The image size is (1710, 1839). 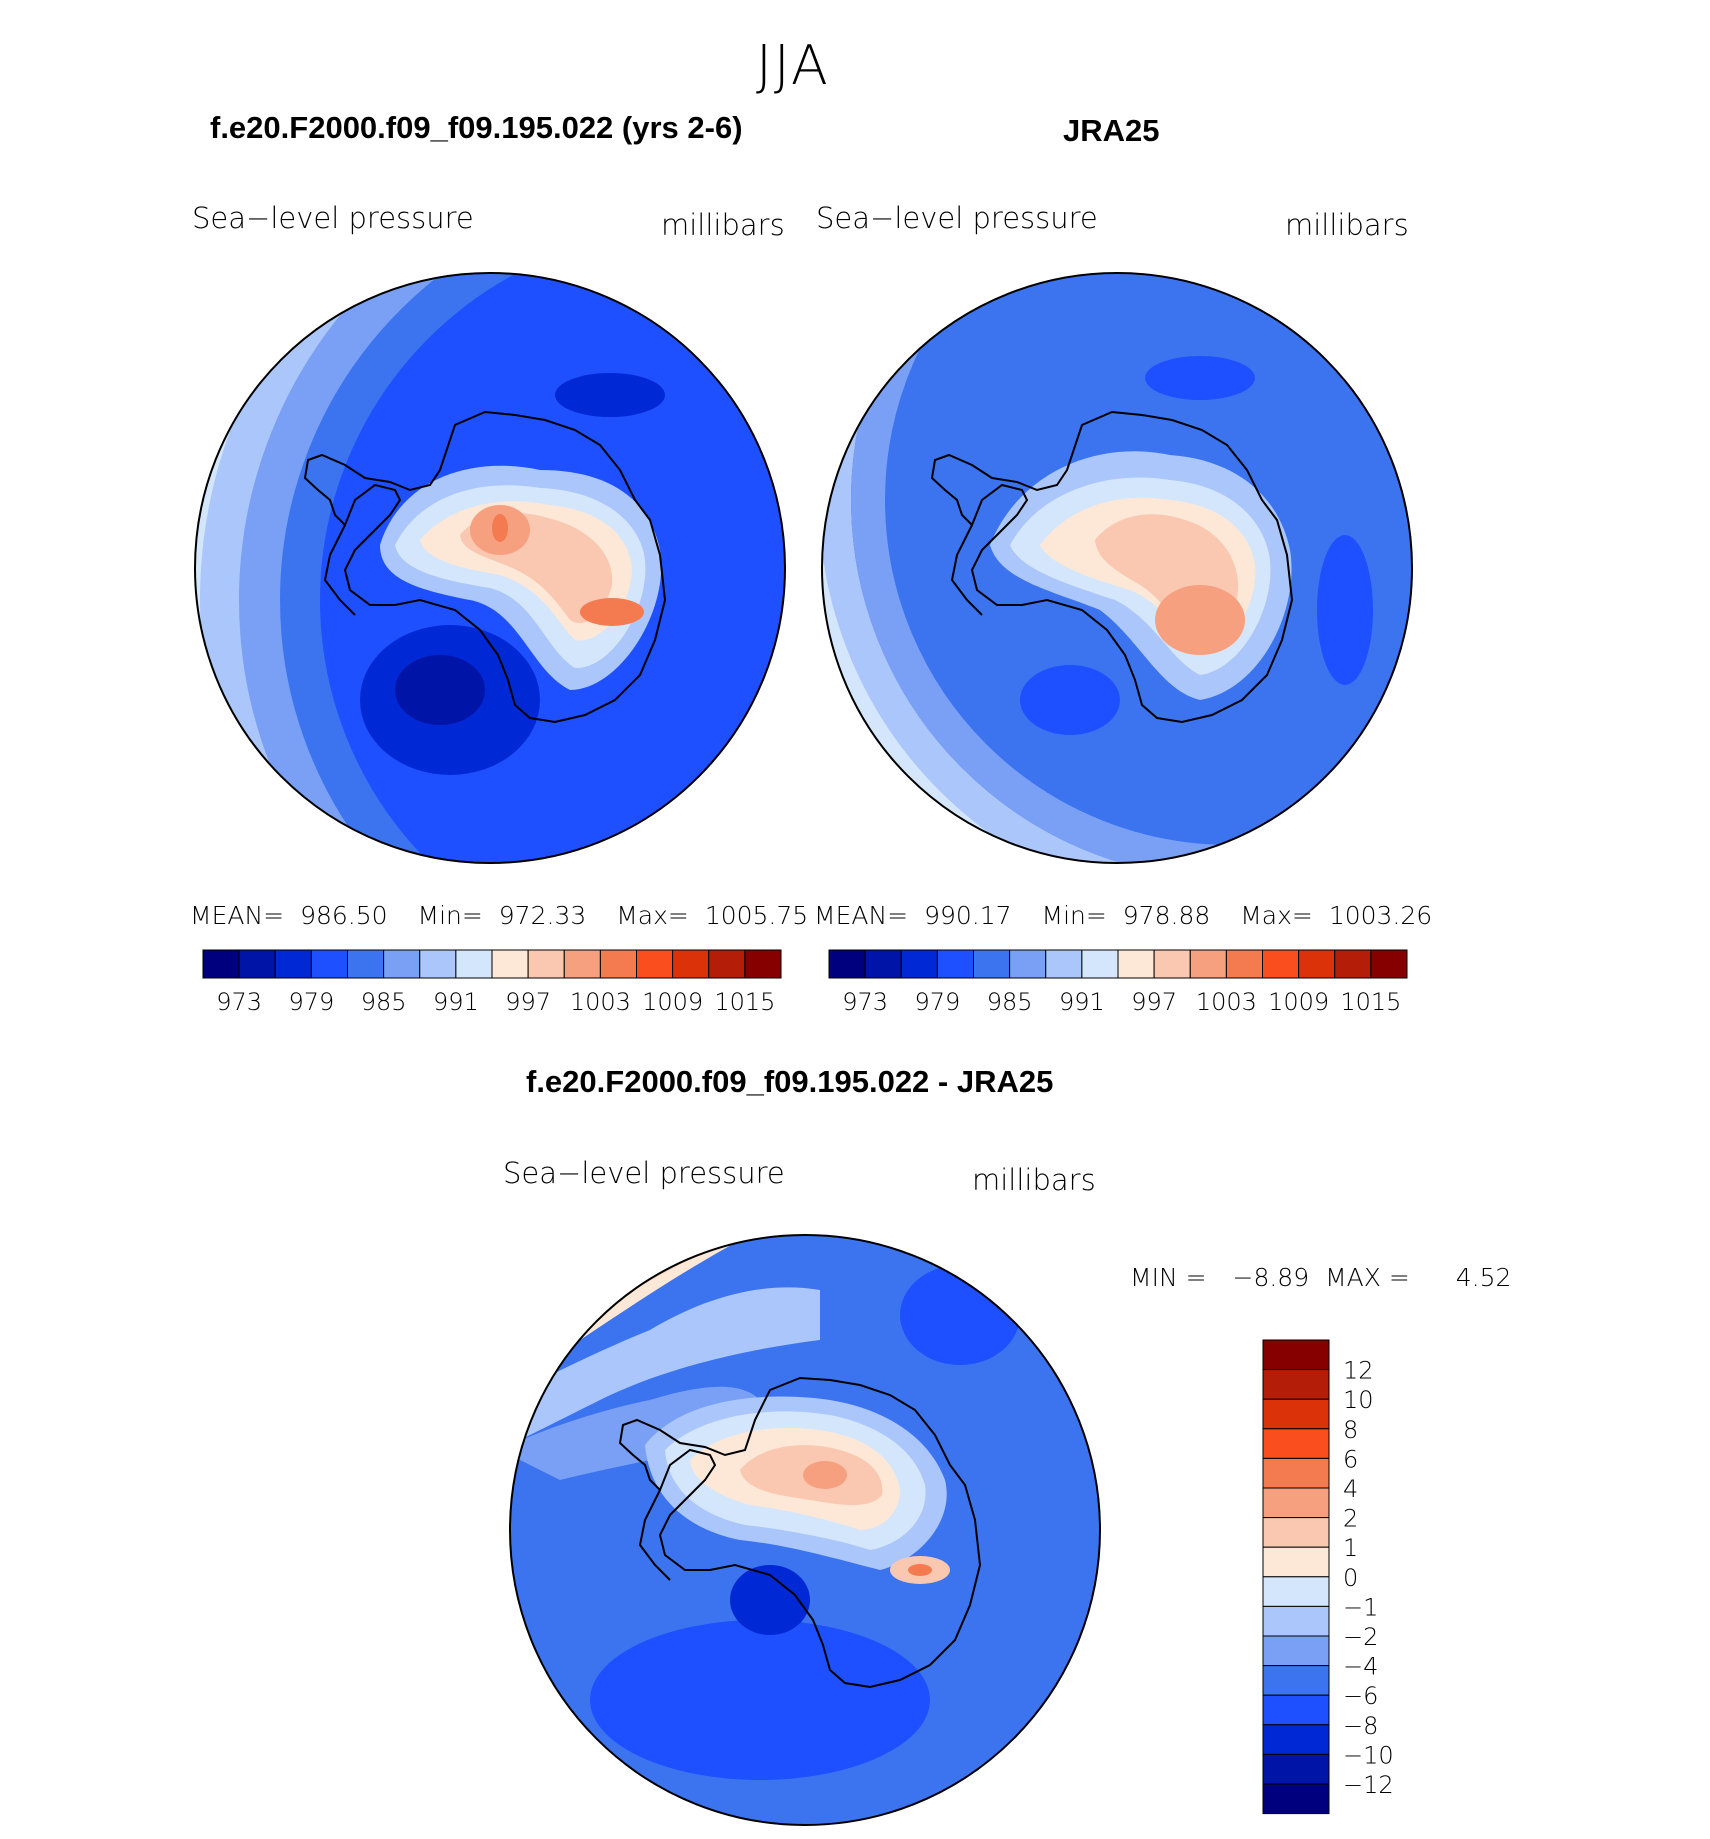 What do you see at coordinates (1166, 915) in the screenshot?
I see `panel-2-min-value: 978.88` at bounding box center [1166, 915].